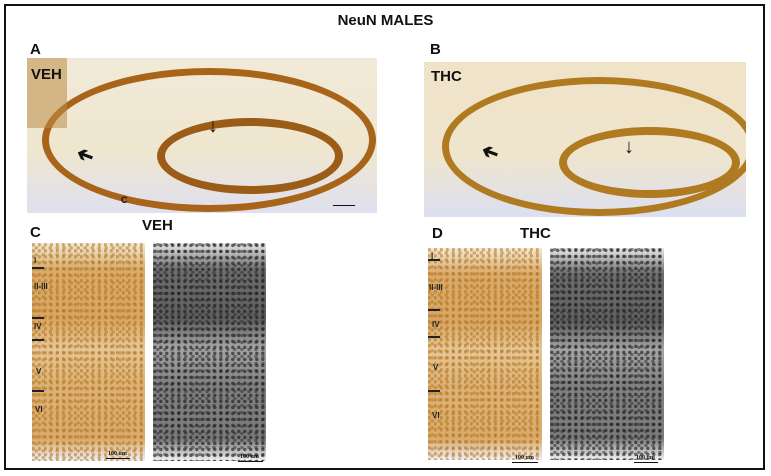 Image resolution: width=771 pixels, height=476 pixels. I want to click on panel-label-c: C, so click(35, 232).